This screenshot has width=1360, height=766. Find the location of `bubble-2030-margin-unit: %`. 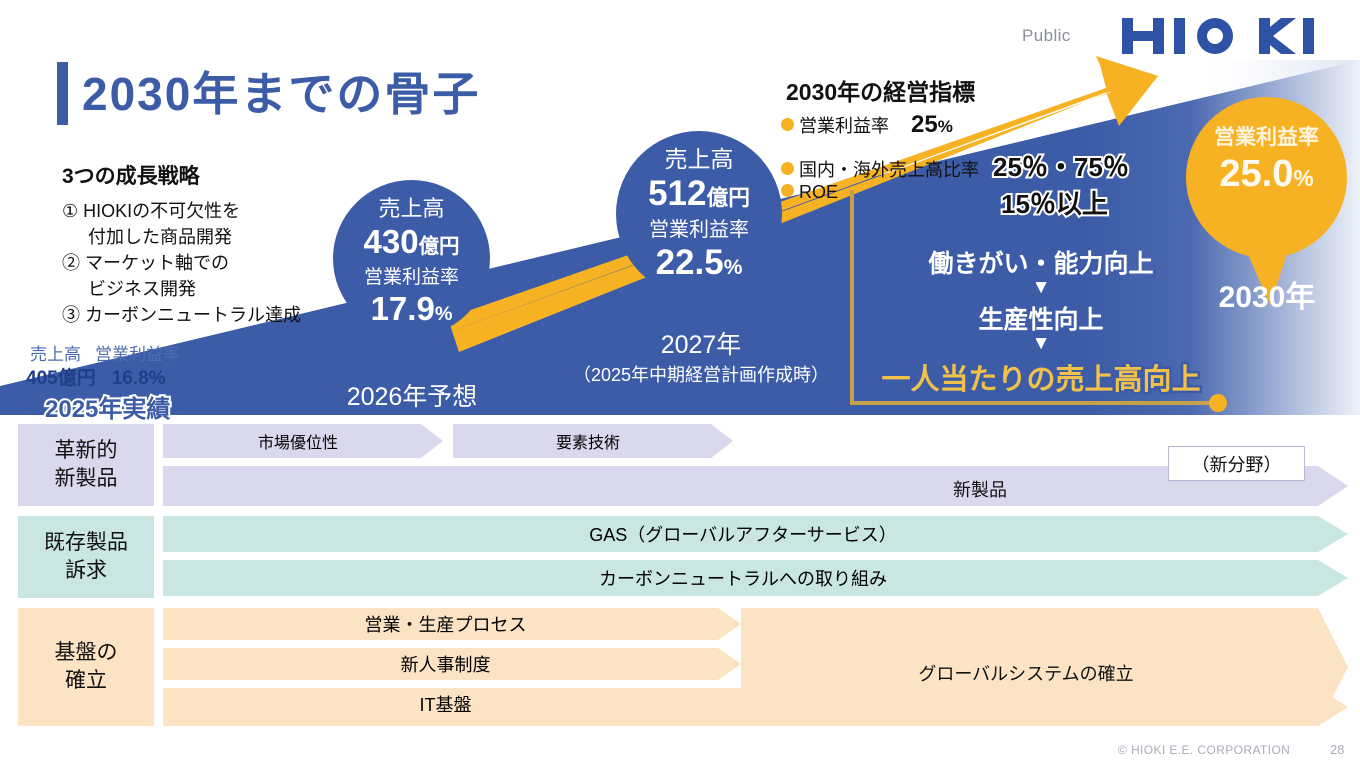

bubble-2030-margin-unit: % is located at coordinates (1303, 178).